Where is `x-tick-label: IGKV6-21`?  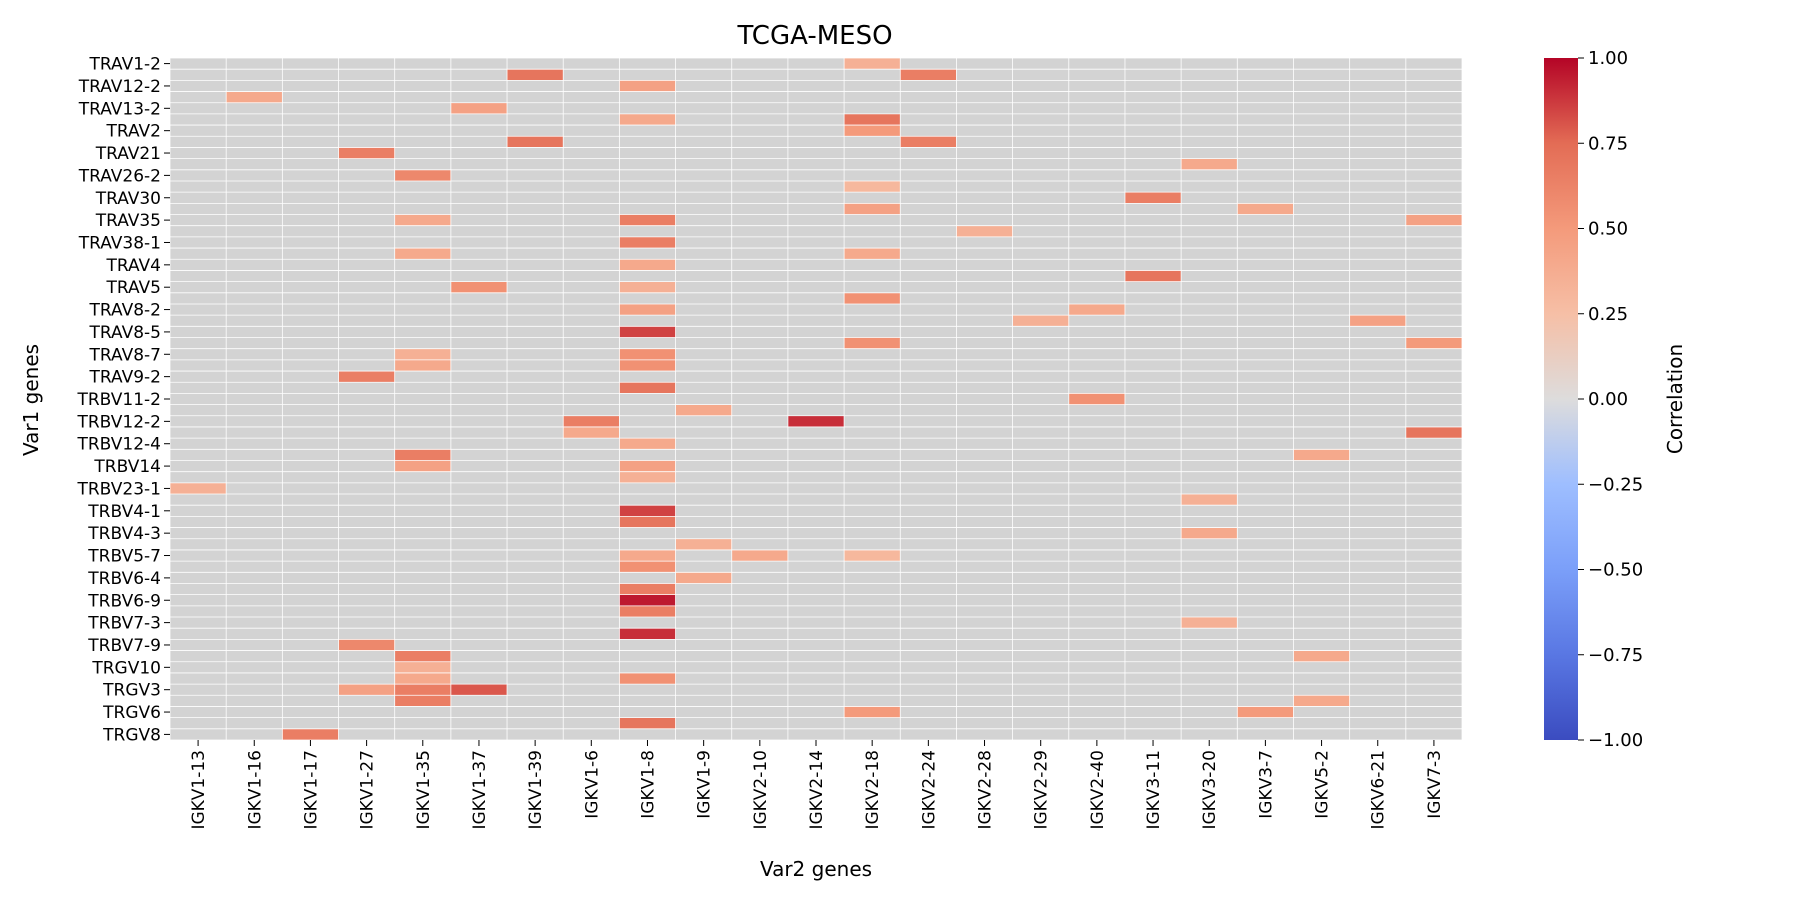
x-tick-label: IGKV6-21 is located at coordinates (1379, 790).